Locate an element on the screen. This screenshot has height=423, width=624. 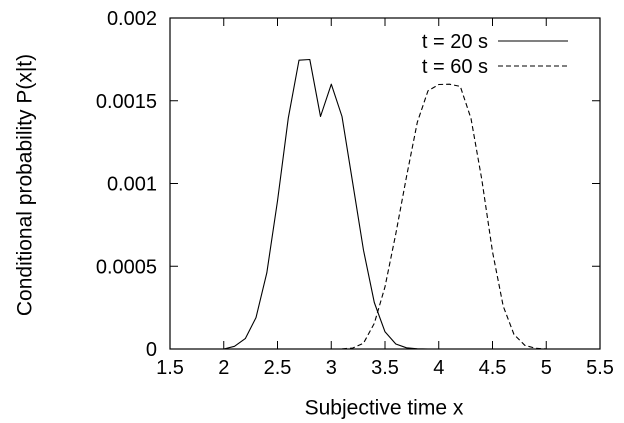
y-tick-label-2: 0.001 is located at coordinates (132, 185).